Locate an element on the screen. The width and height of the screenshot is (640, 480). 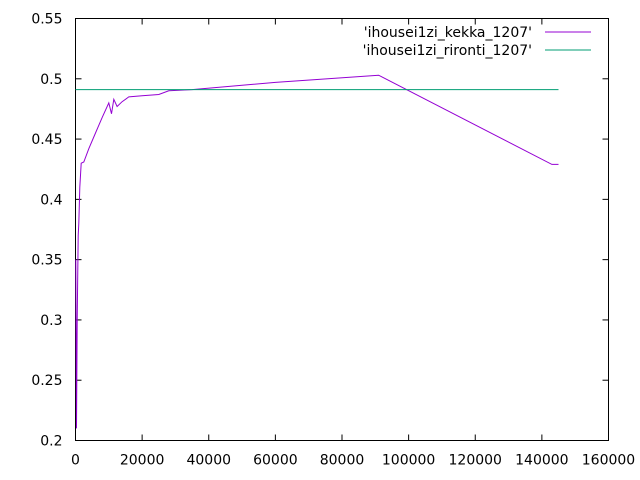
x-tick-label: 20000 is located at coordinates (142, 461).